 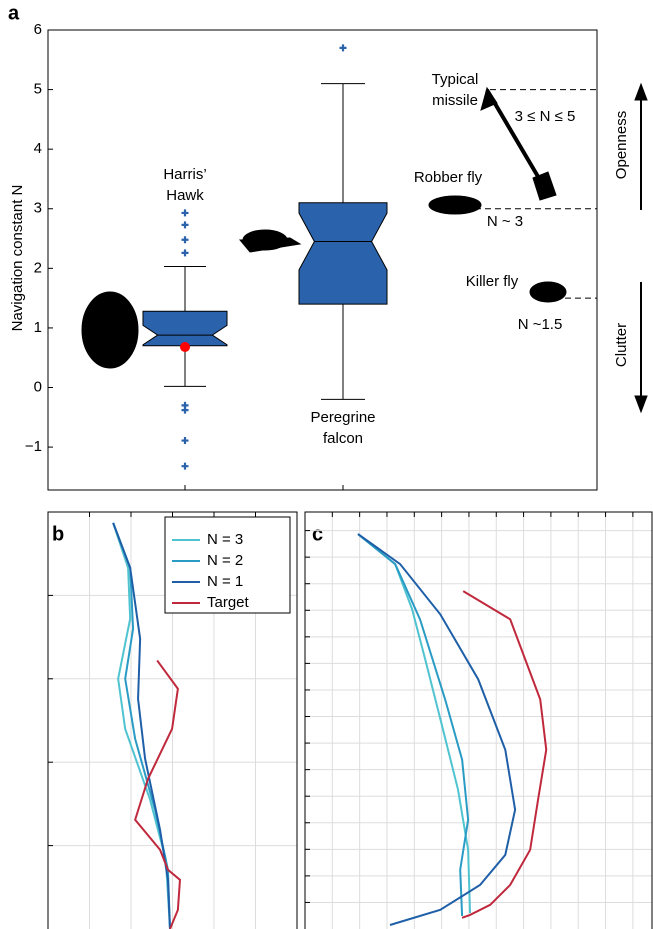 What do you see at coordinates (540, 324) in the screenshot?
I see `annotation: N ~1.5` at bounding box center [540, 324].